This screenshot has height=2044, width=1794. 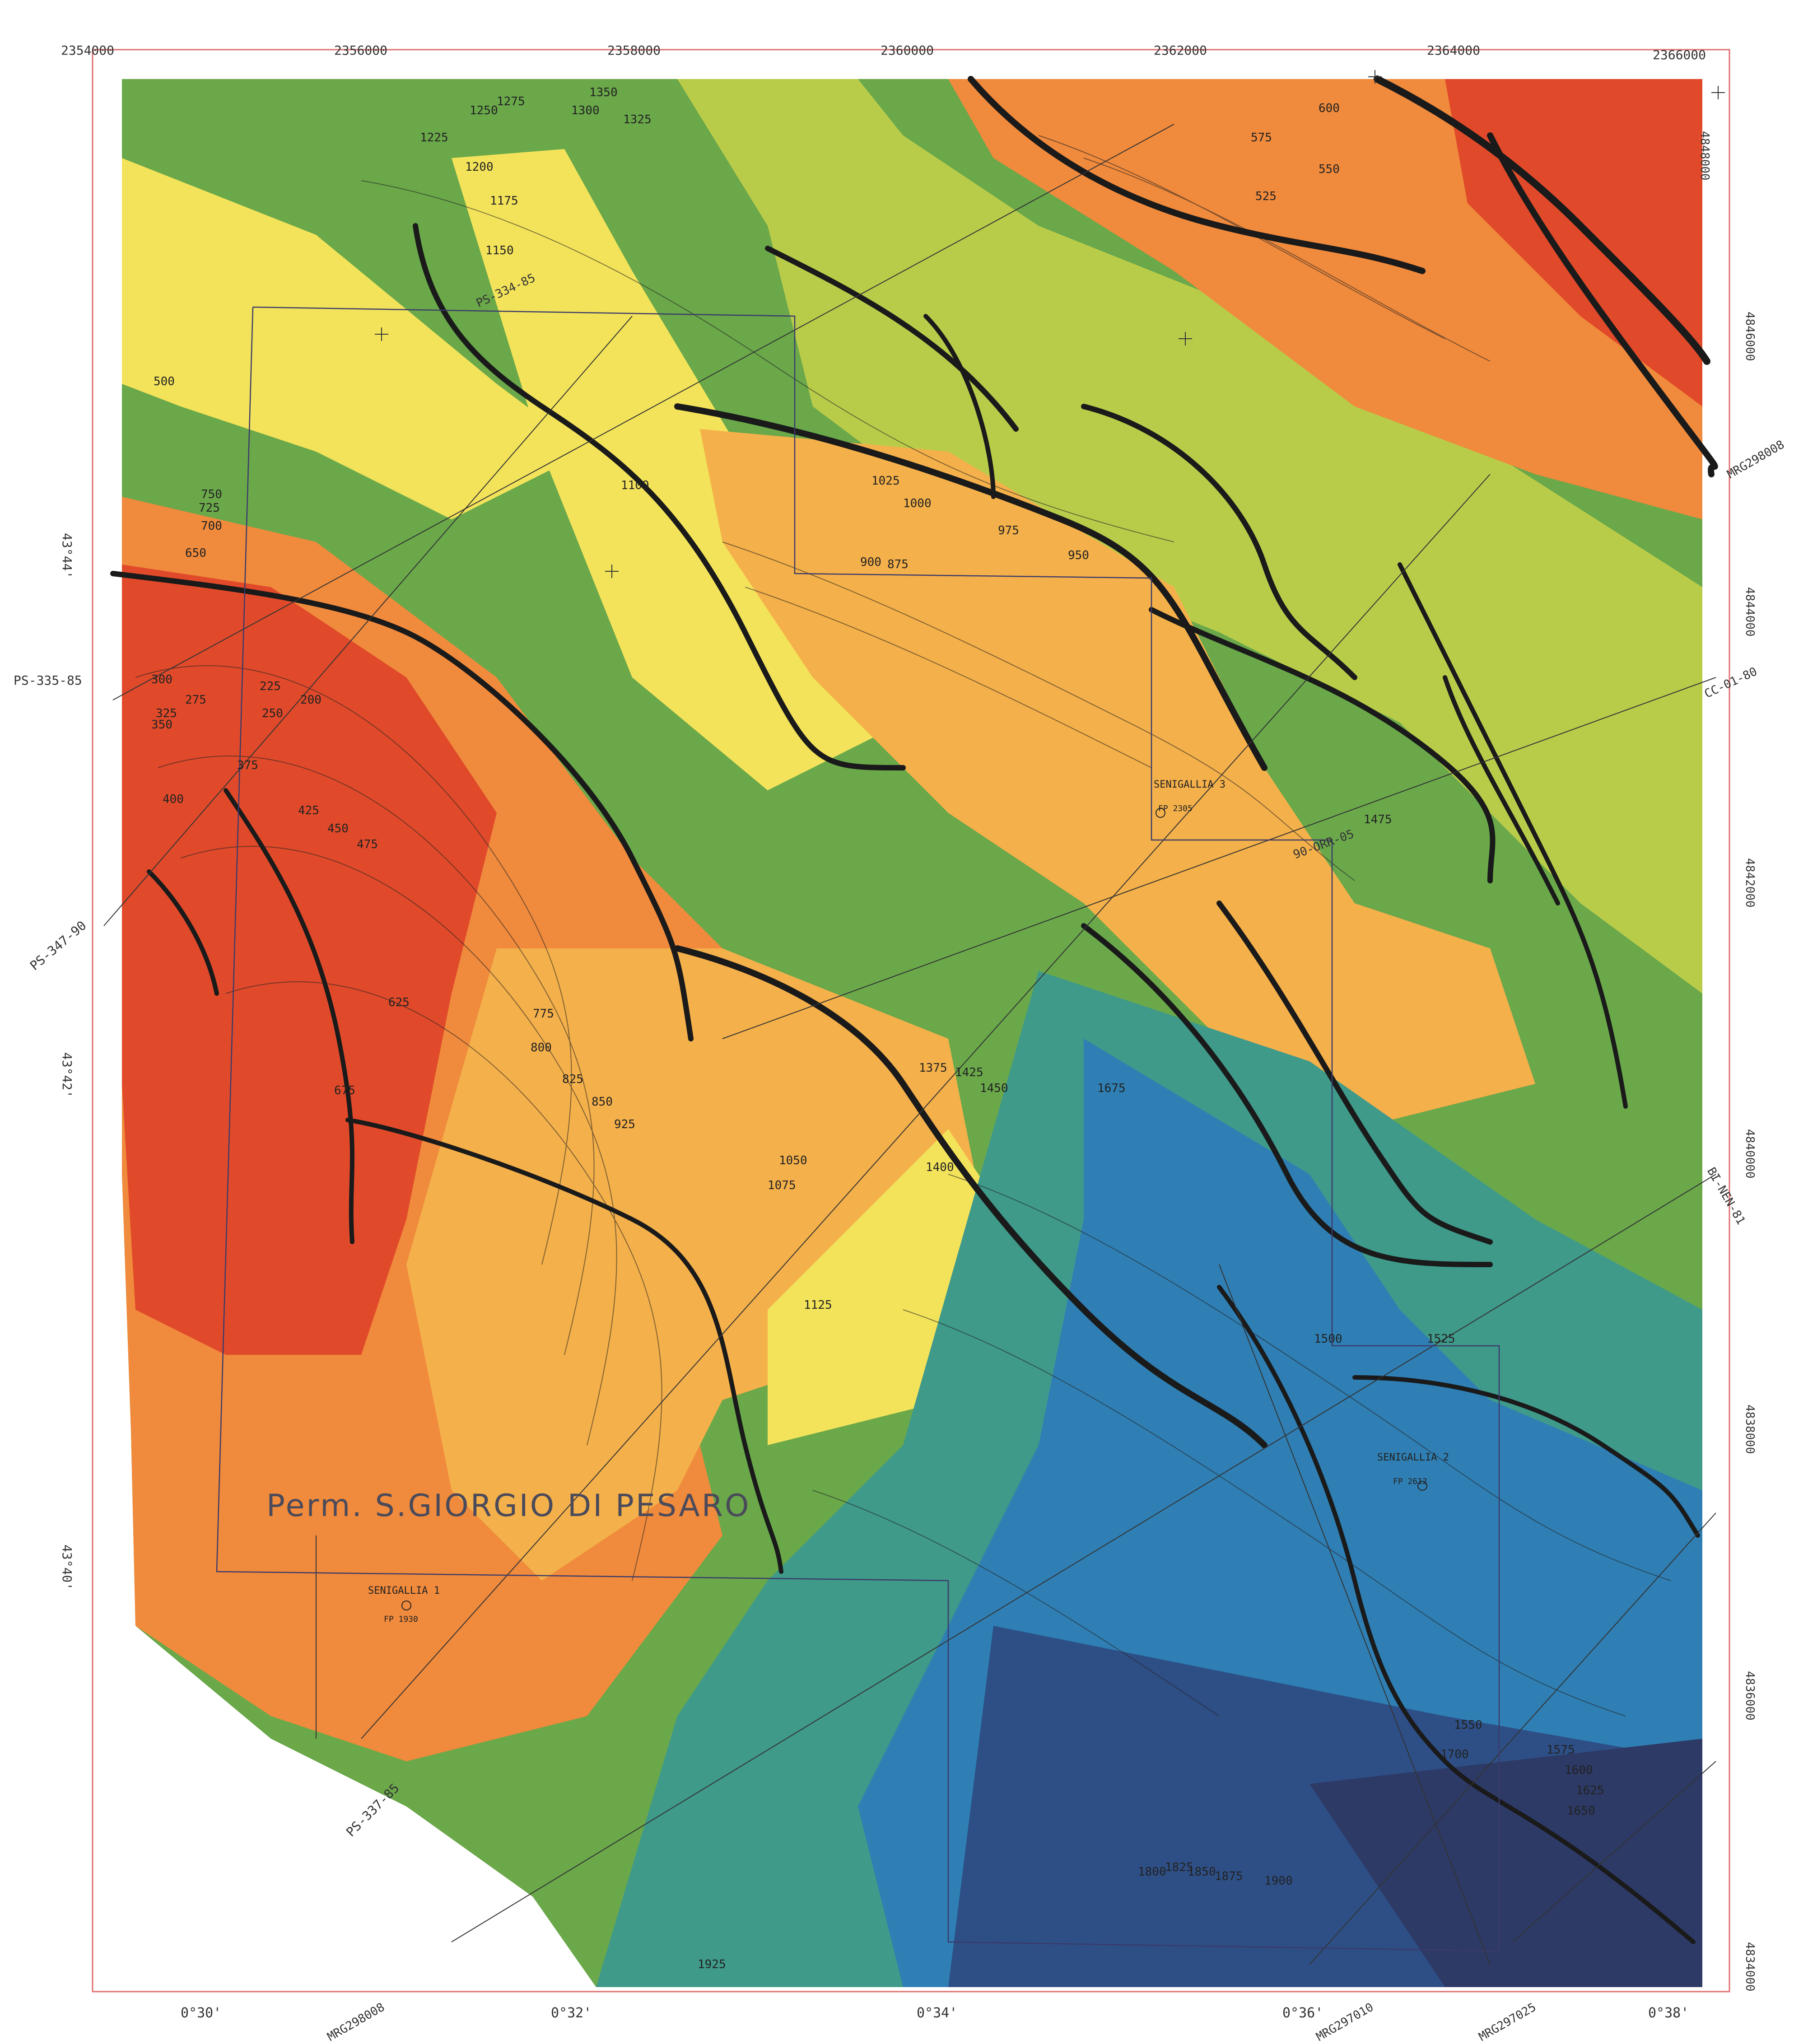 I want to click on band-red-west, so click(x=309, y=960).